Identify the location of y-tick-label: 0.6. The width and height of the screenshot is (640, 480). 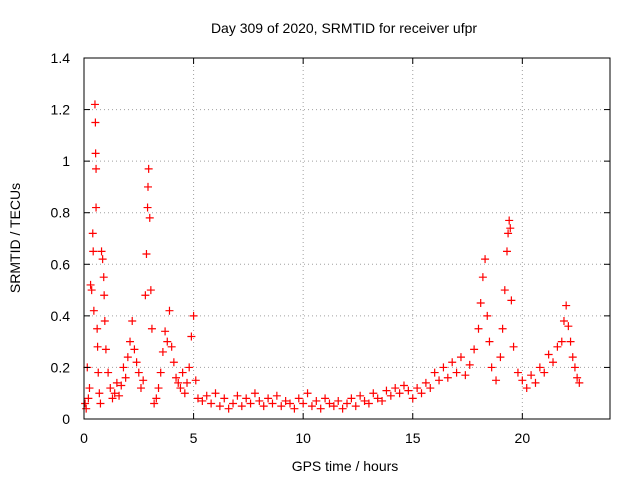
(61, 264).